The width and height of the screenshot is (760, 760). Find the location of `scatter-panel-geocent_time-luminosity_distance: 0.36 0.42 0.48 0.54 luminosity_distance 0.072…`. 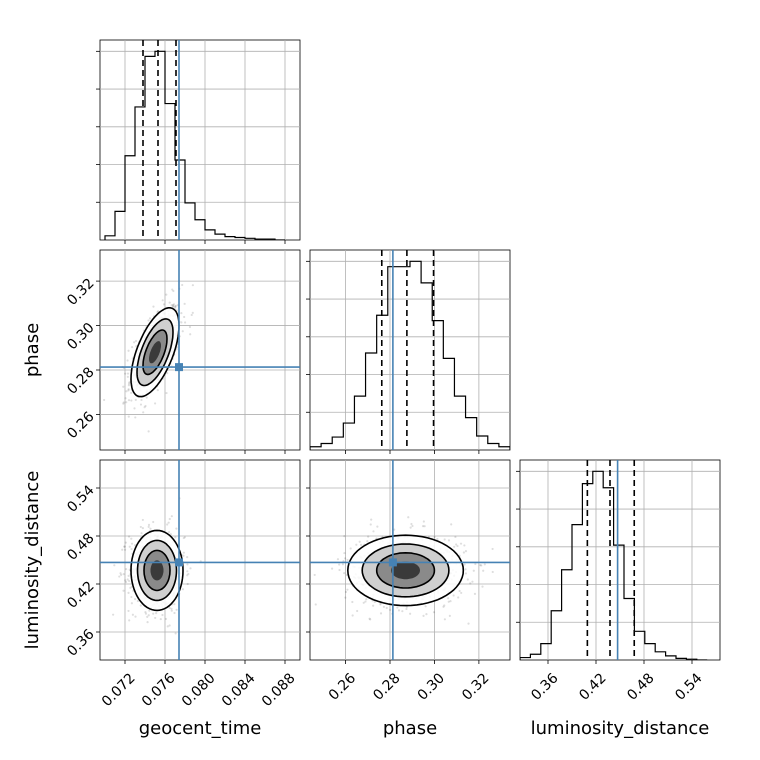

scatter-panel-geocent_time-luminosity_distance: 0.36 0.42 0.48 0.54 luminosity_distance 0.072… is located at coordinates (161, 599).